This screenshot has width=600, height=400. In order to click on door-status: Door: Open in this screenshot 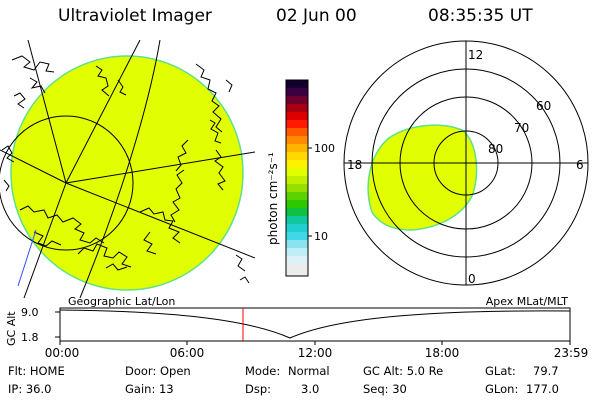, I will do `click(158, 371)`.